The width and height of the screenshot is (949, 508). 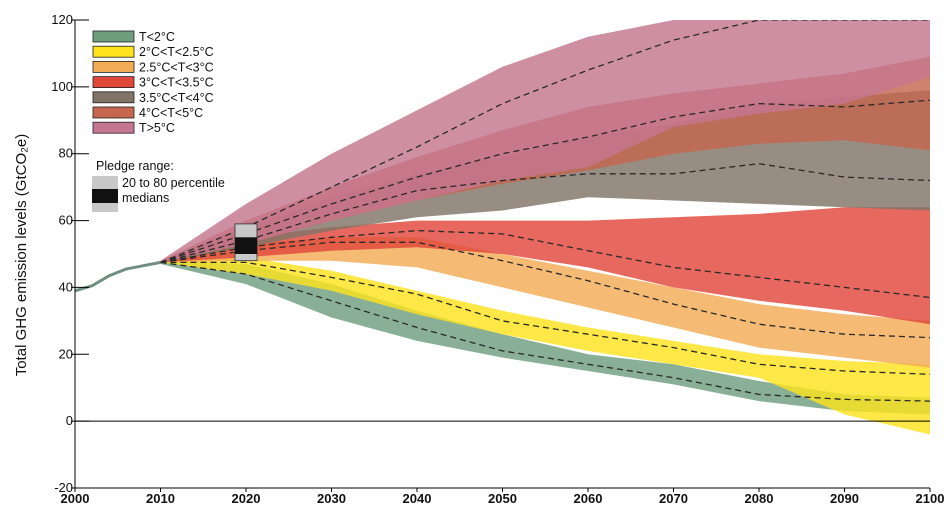 I want to click on historical-emissions-line, so click(x=117, y=276).